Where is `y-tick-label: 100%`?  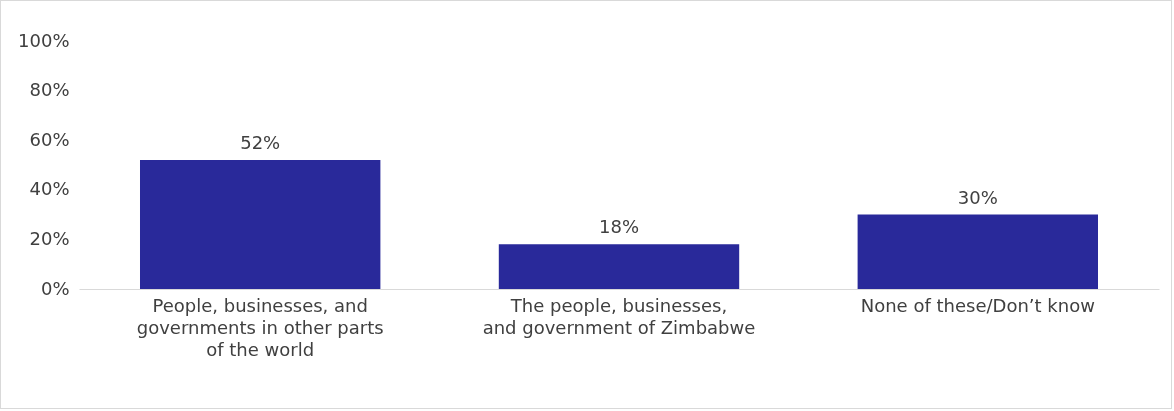
y-tick-label: 100% is located at coordinates (44, 40).